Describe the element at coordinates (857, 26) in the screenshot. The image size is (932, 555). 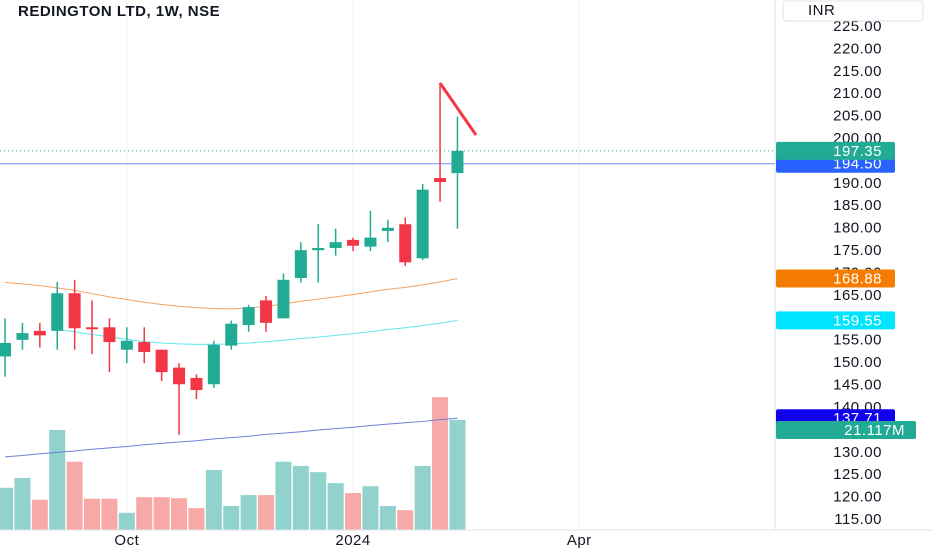
I see `y-tick-label: 225.00` at that location.